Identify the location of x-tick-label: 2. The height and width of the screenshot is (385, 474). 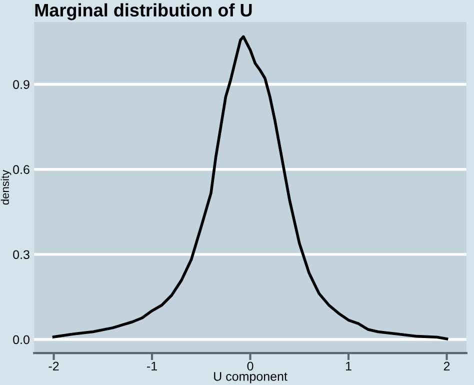
(447, 366).